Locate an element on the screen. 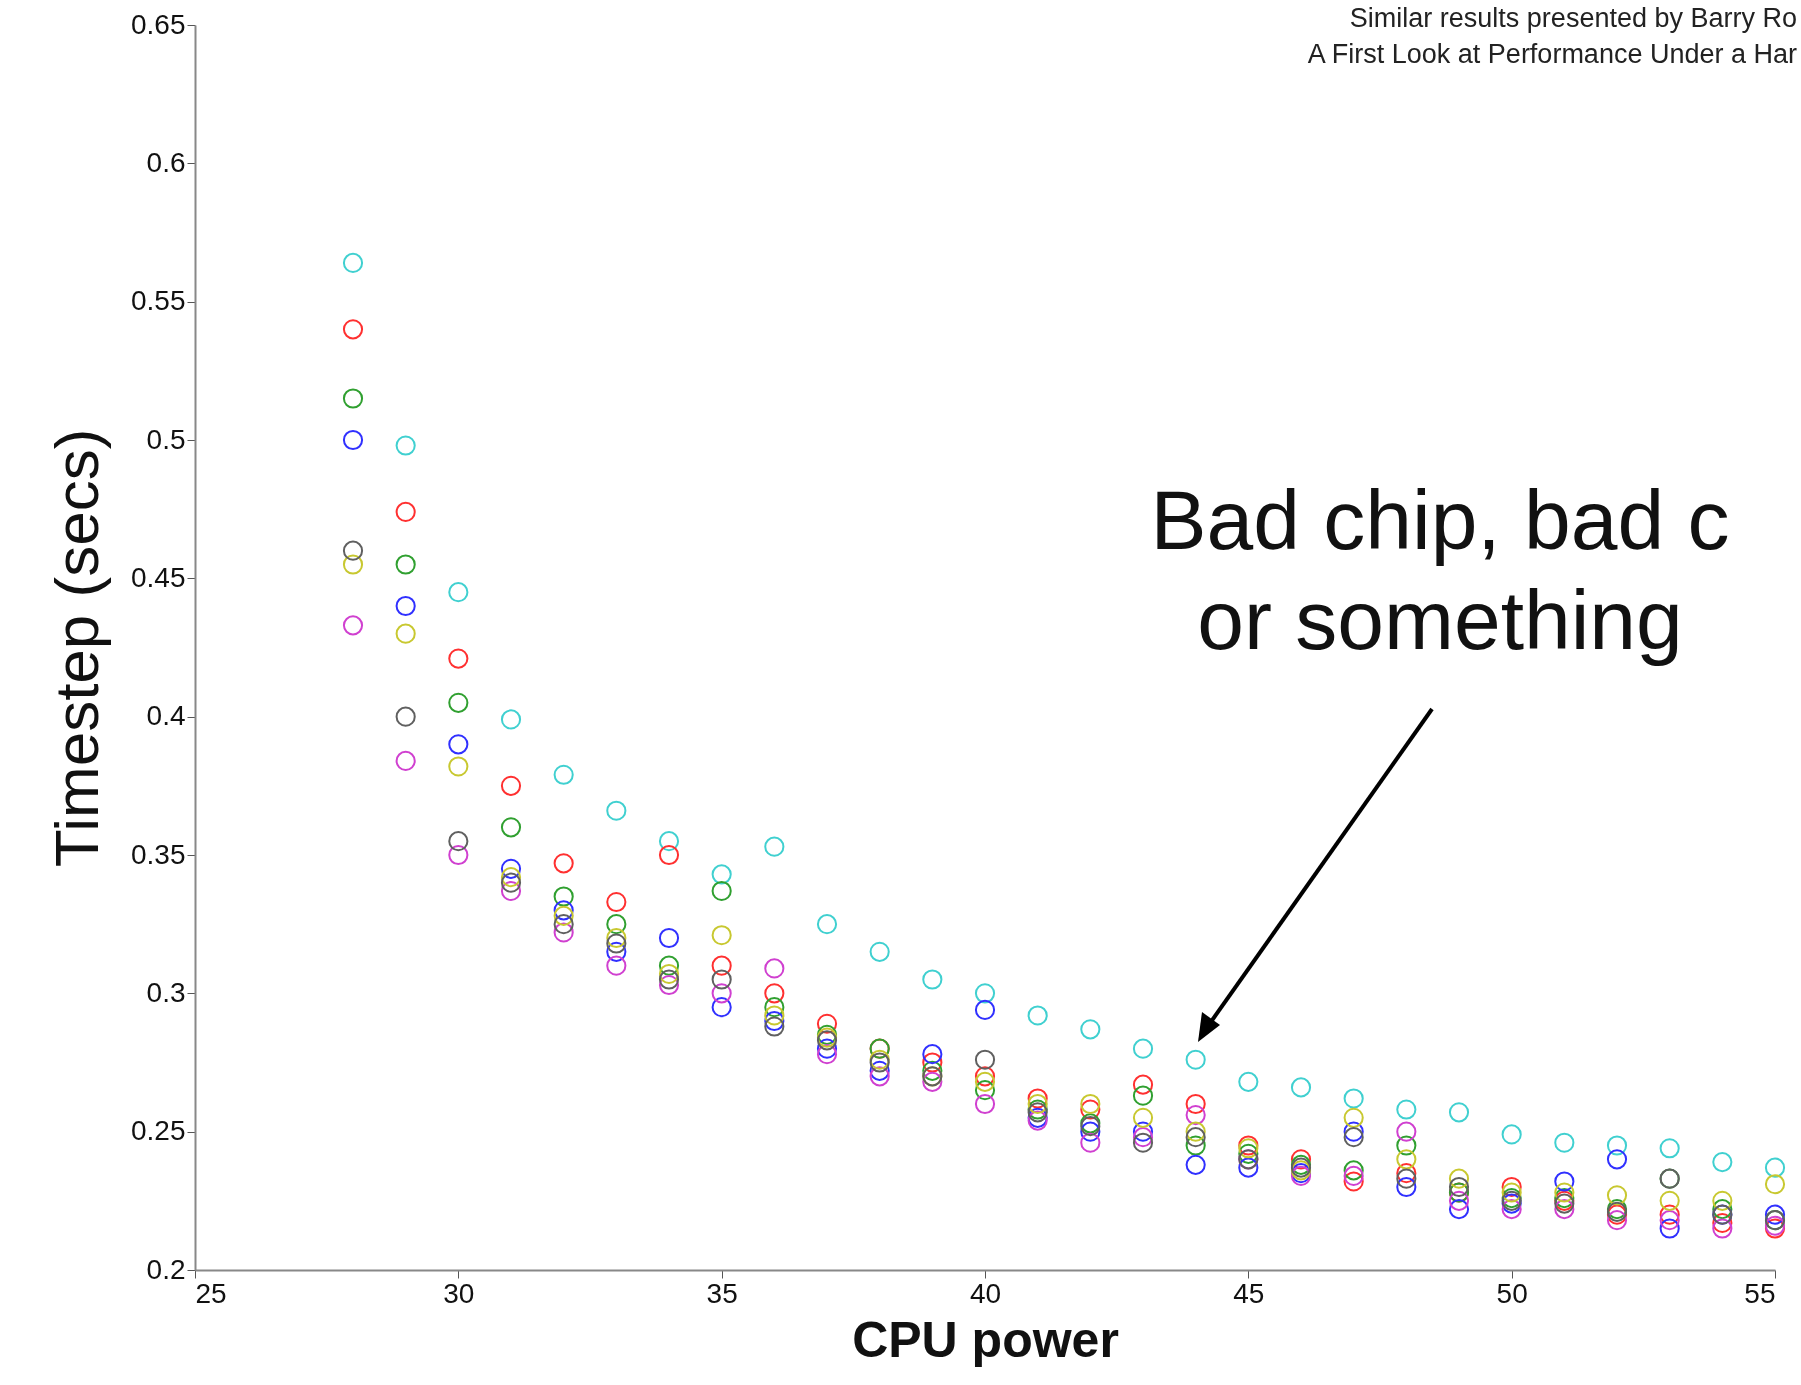 The height and width of the screenshot is (1385, 1801). x-tick-label: 50 is located at coordinates (1512, 1293).